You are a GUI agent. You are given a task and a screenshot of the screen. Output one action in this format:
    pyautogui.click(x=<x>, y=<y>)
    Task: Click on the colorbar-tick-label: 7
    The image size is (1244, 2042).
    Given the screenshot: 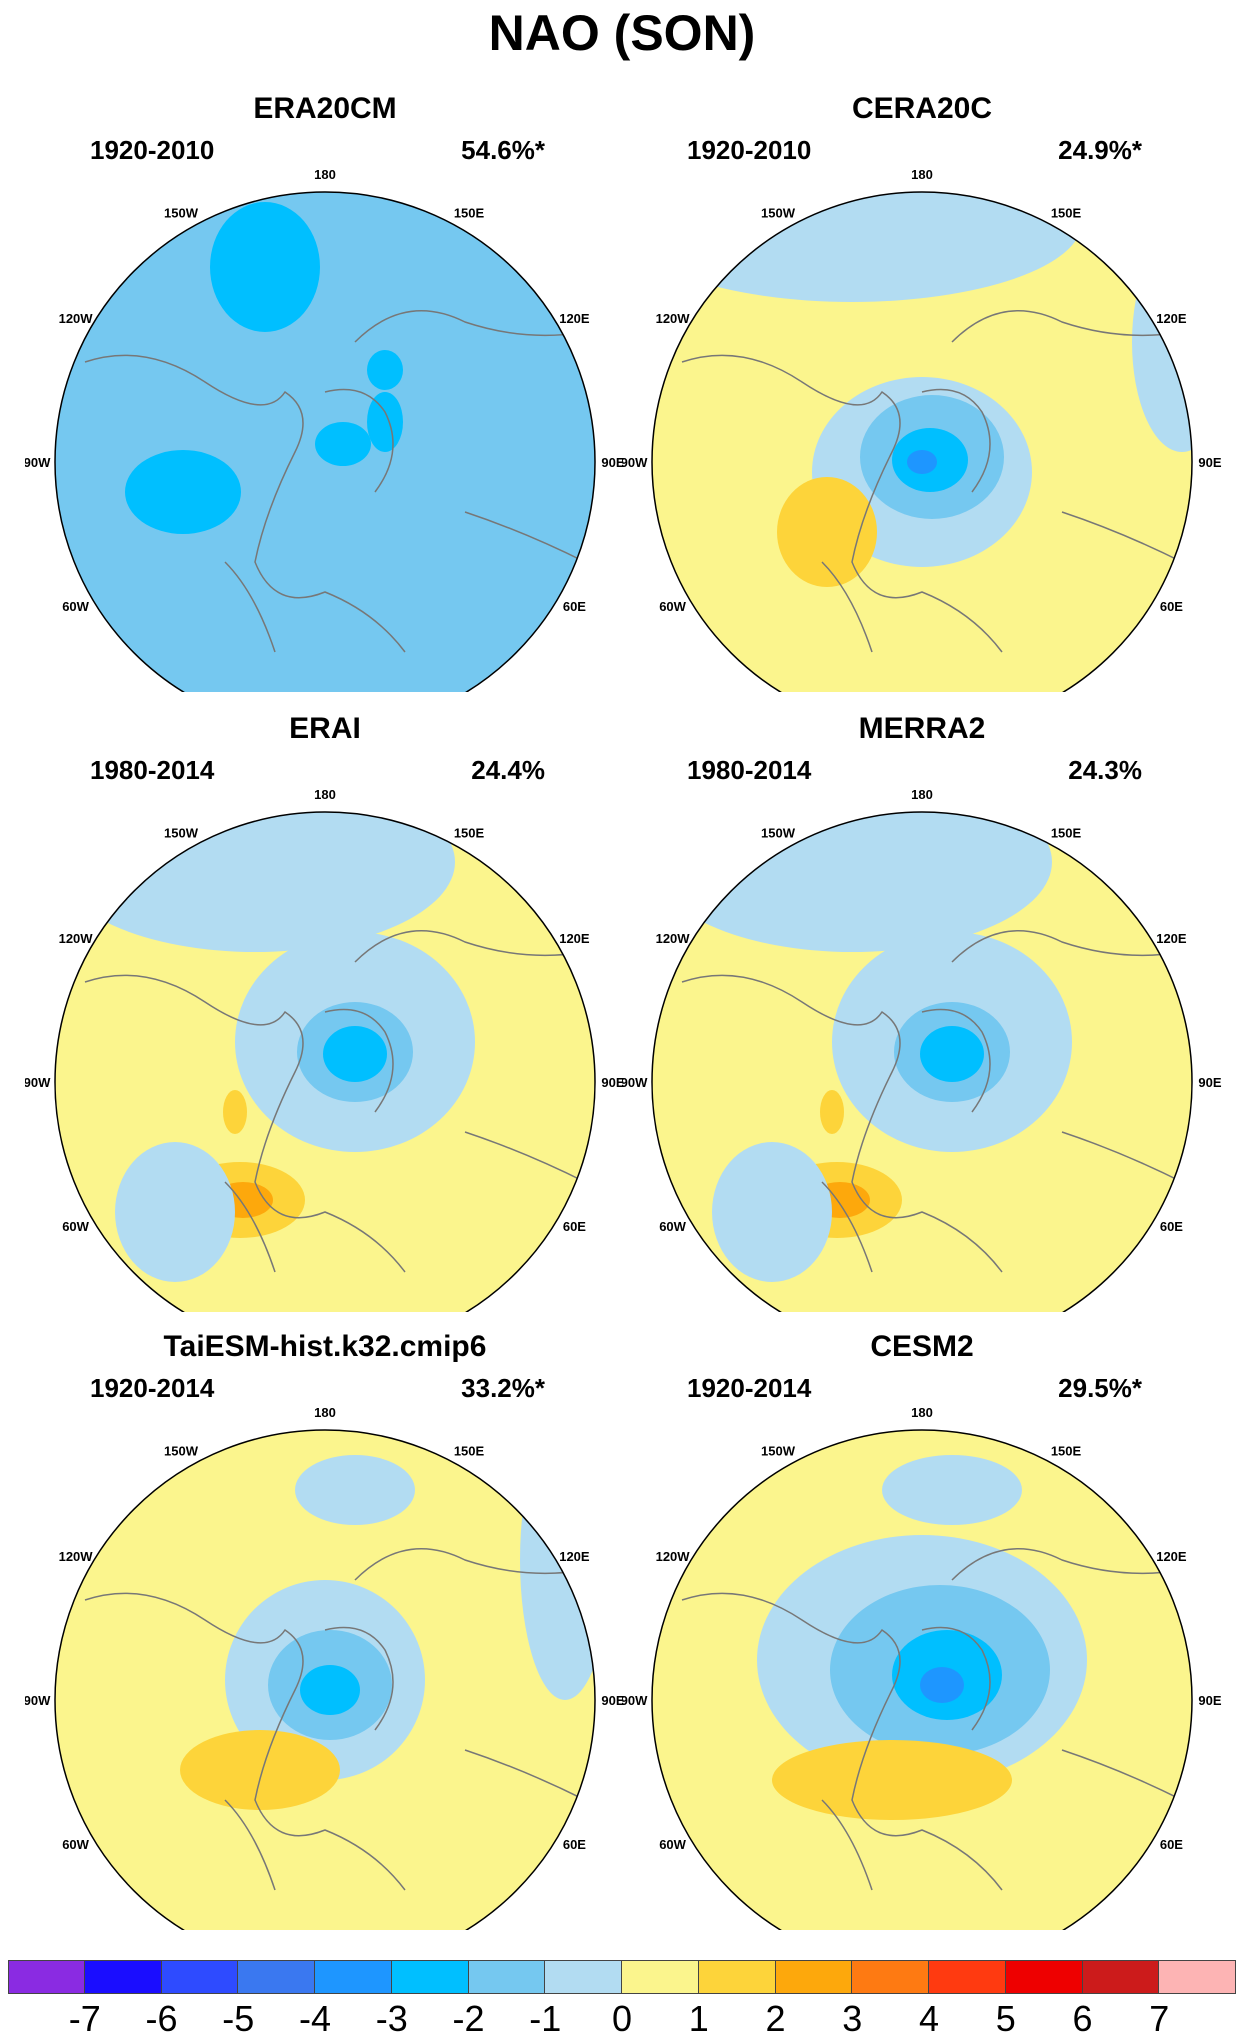 What is the action you would take?
    pyautogui.click(x=1159, y=2018)
    